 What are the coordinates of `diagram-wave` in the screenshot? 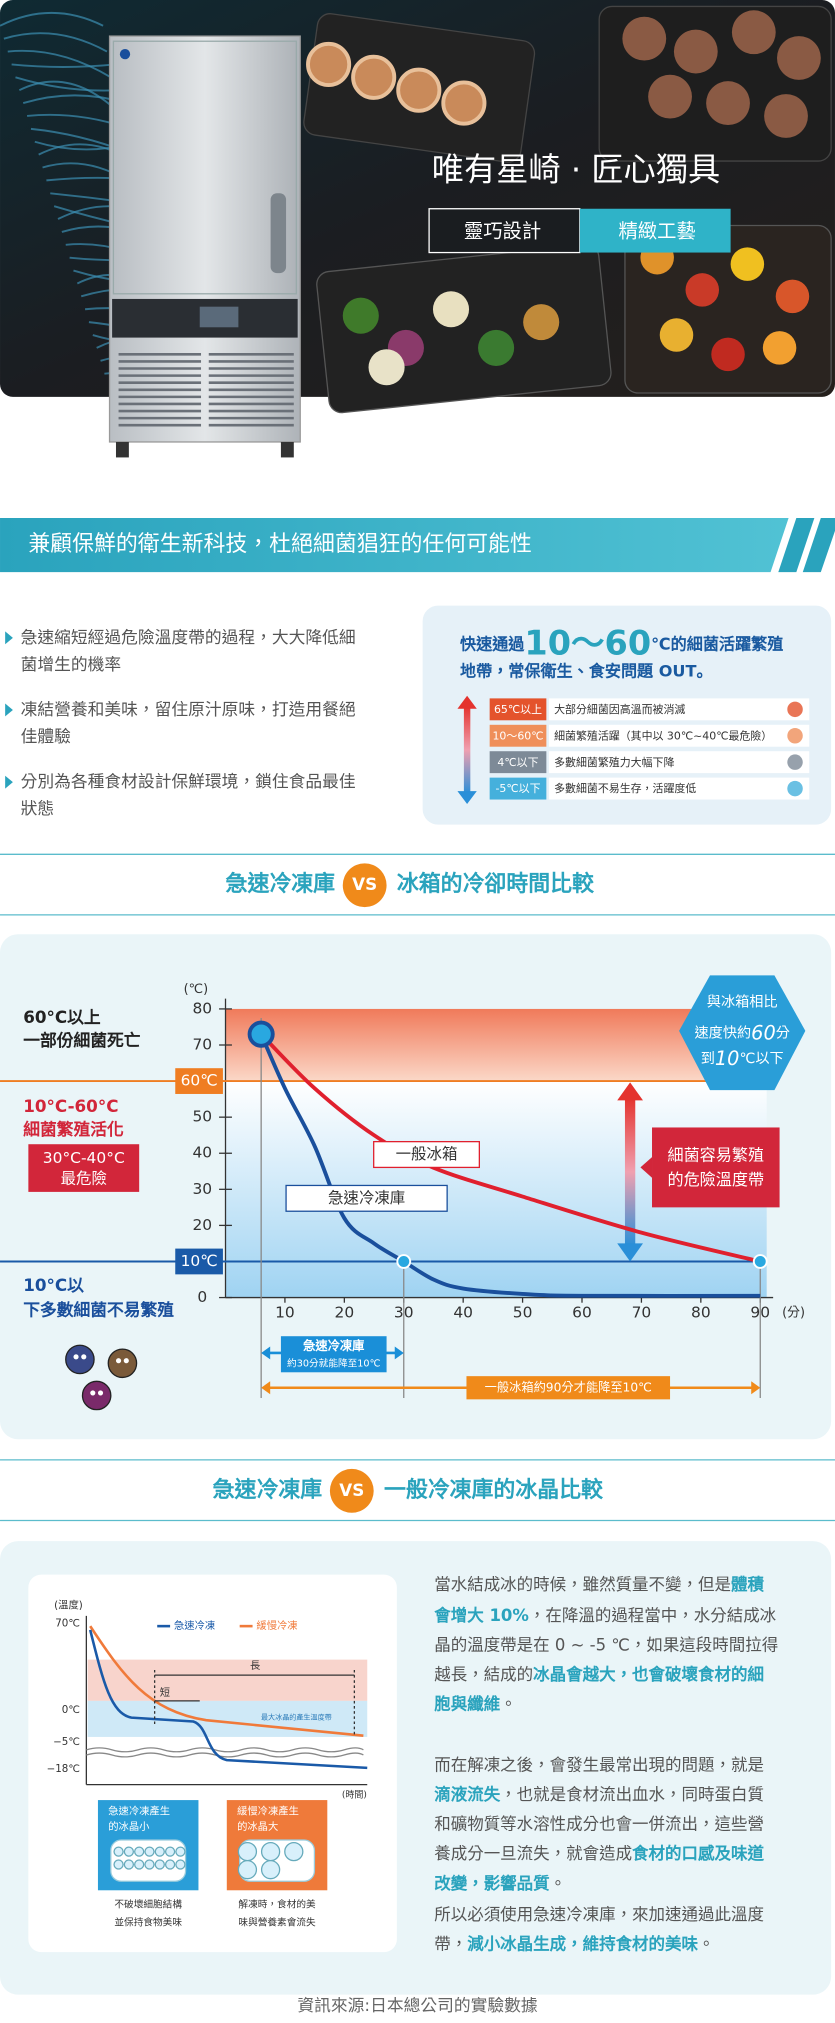 It's located at (225, 1750).